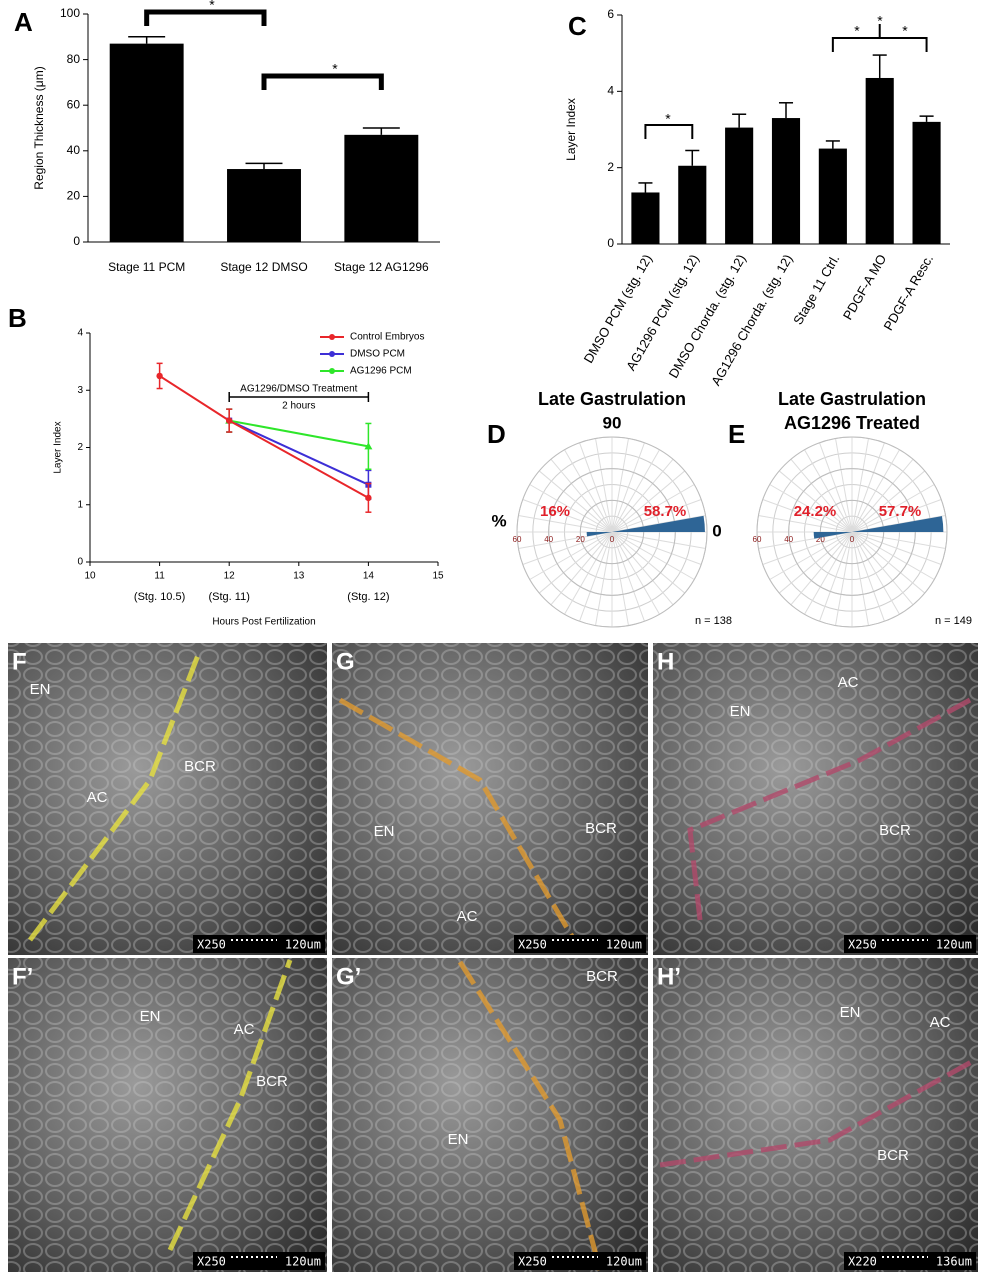 The image size is (981, 1280). I want to click on stage-label: (Stg. 10.5), so click(159, 597).